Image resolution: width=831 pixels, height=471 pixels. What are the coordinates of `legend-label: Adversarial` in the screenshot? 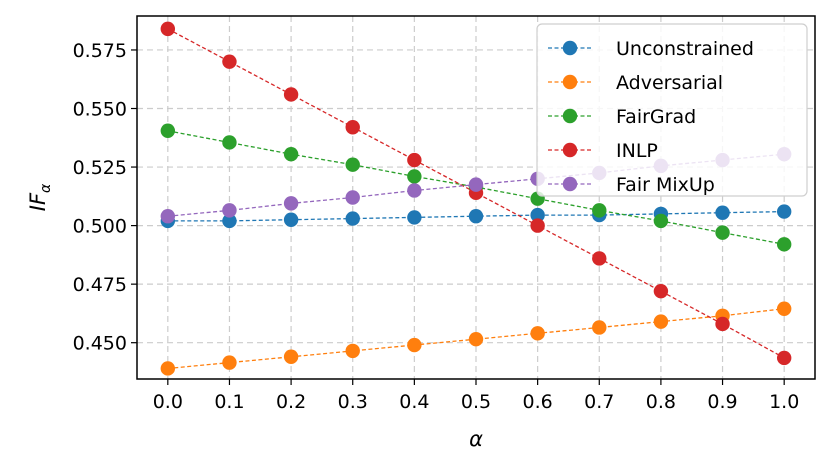 It's located at (669, 83).